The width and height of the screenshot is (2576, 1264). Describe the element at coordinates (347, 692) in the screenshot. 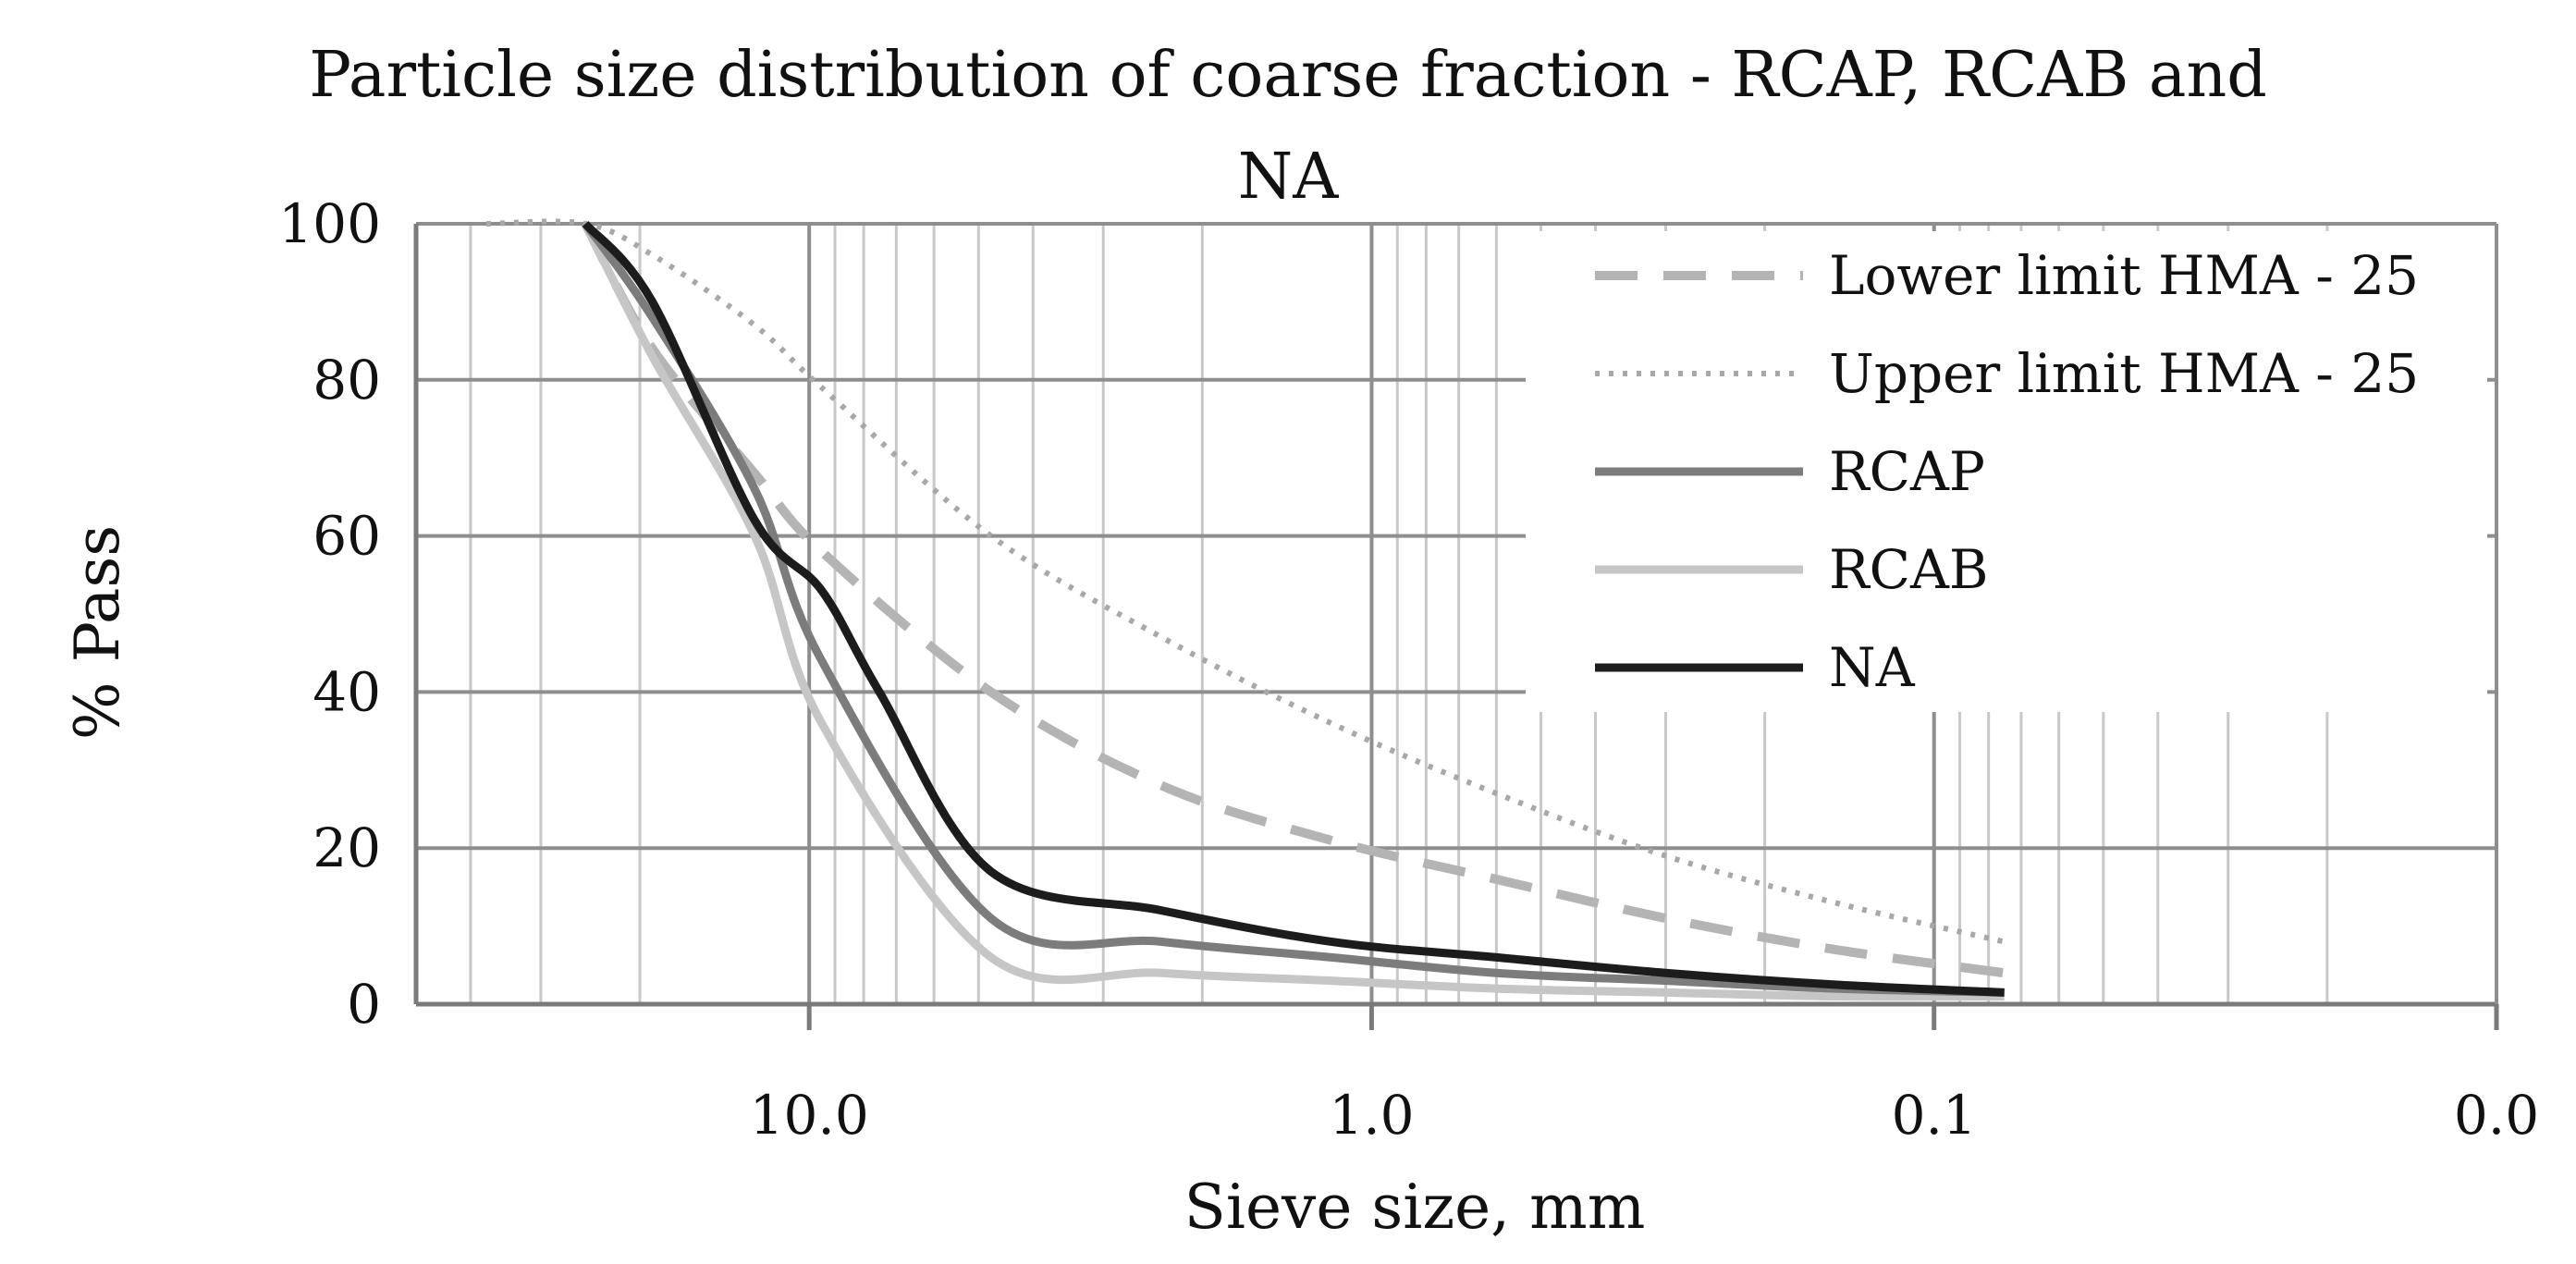

I see `y-tick-label: 40` at that location.